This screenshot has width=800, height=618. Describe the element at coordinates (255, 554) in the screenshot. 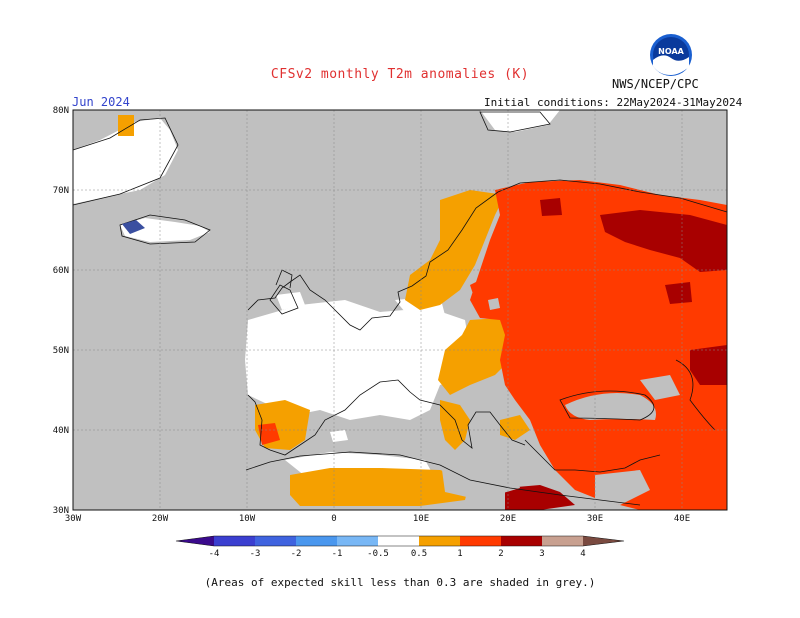

I see `colorbar-label: -3` at that location.